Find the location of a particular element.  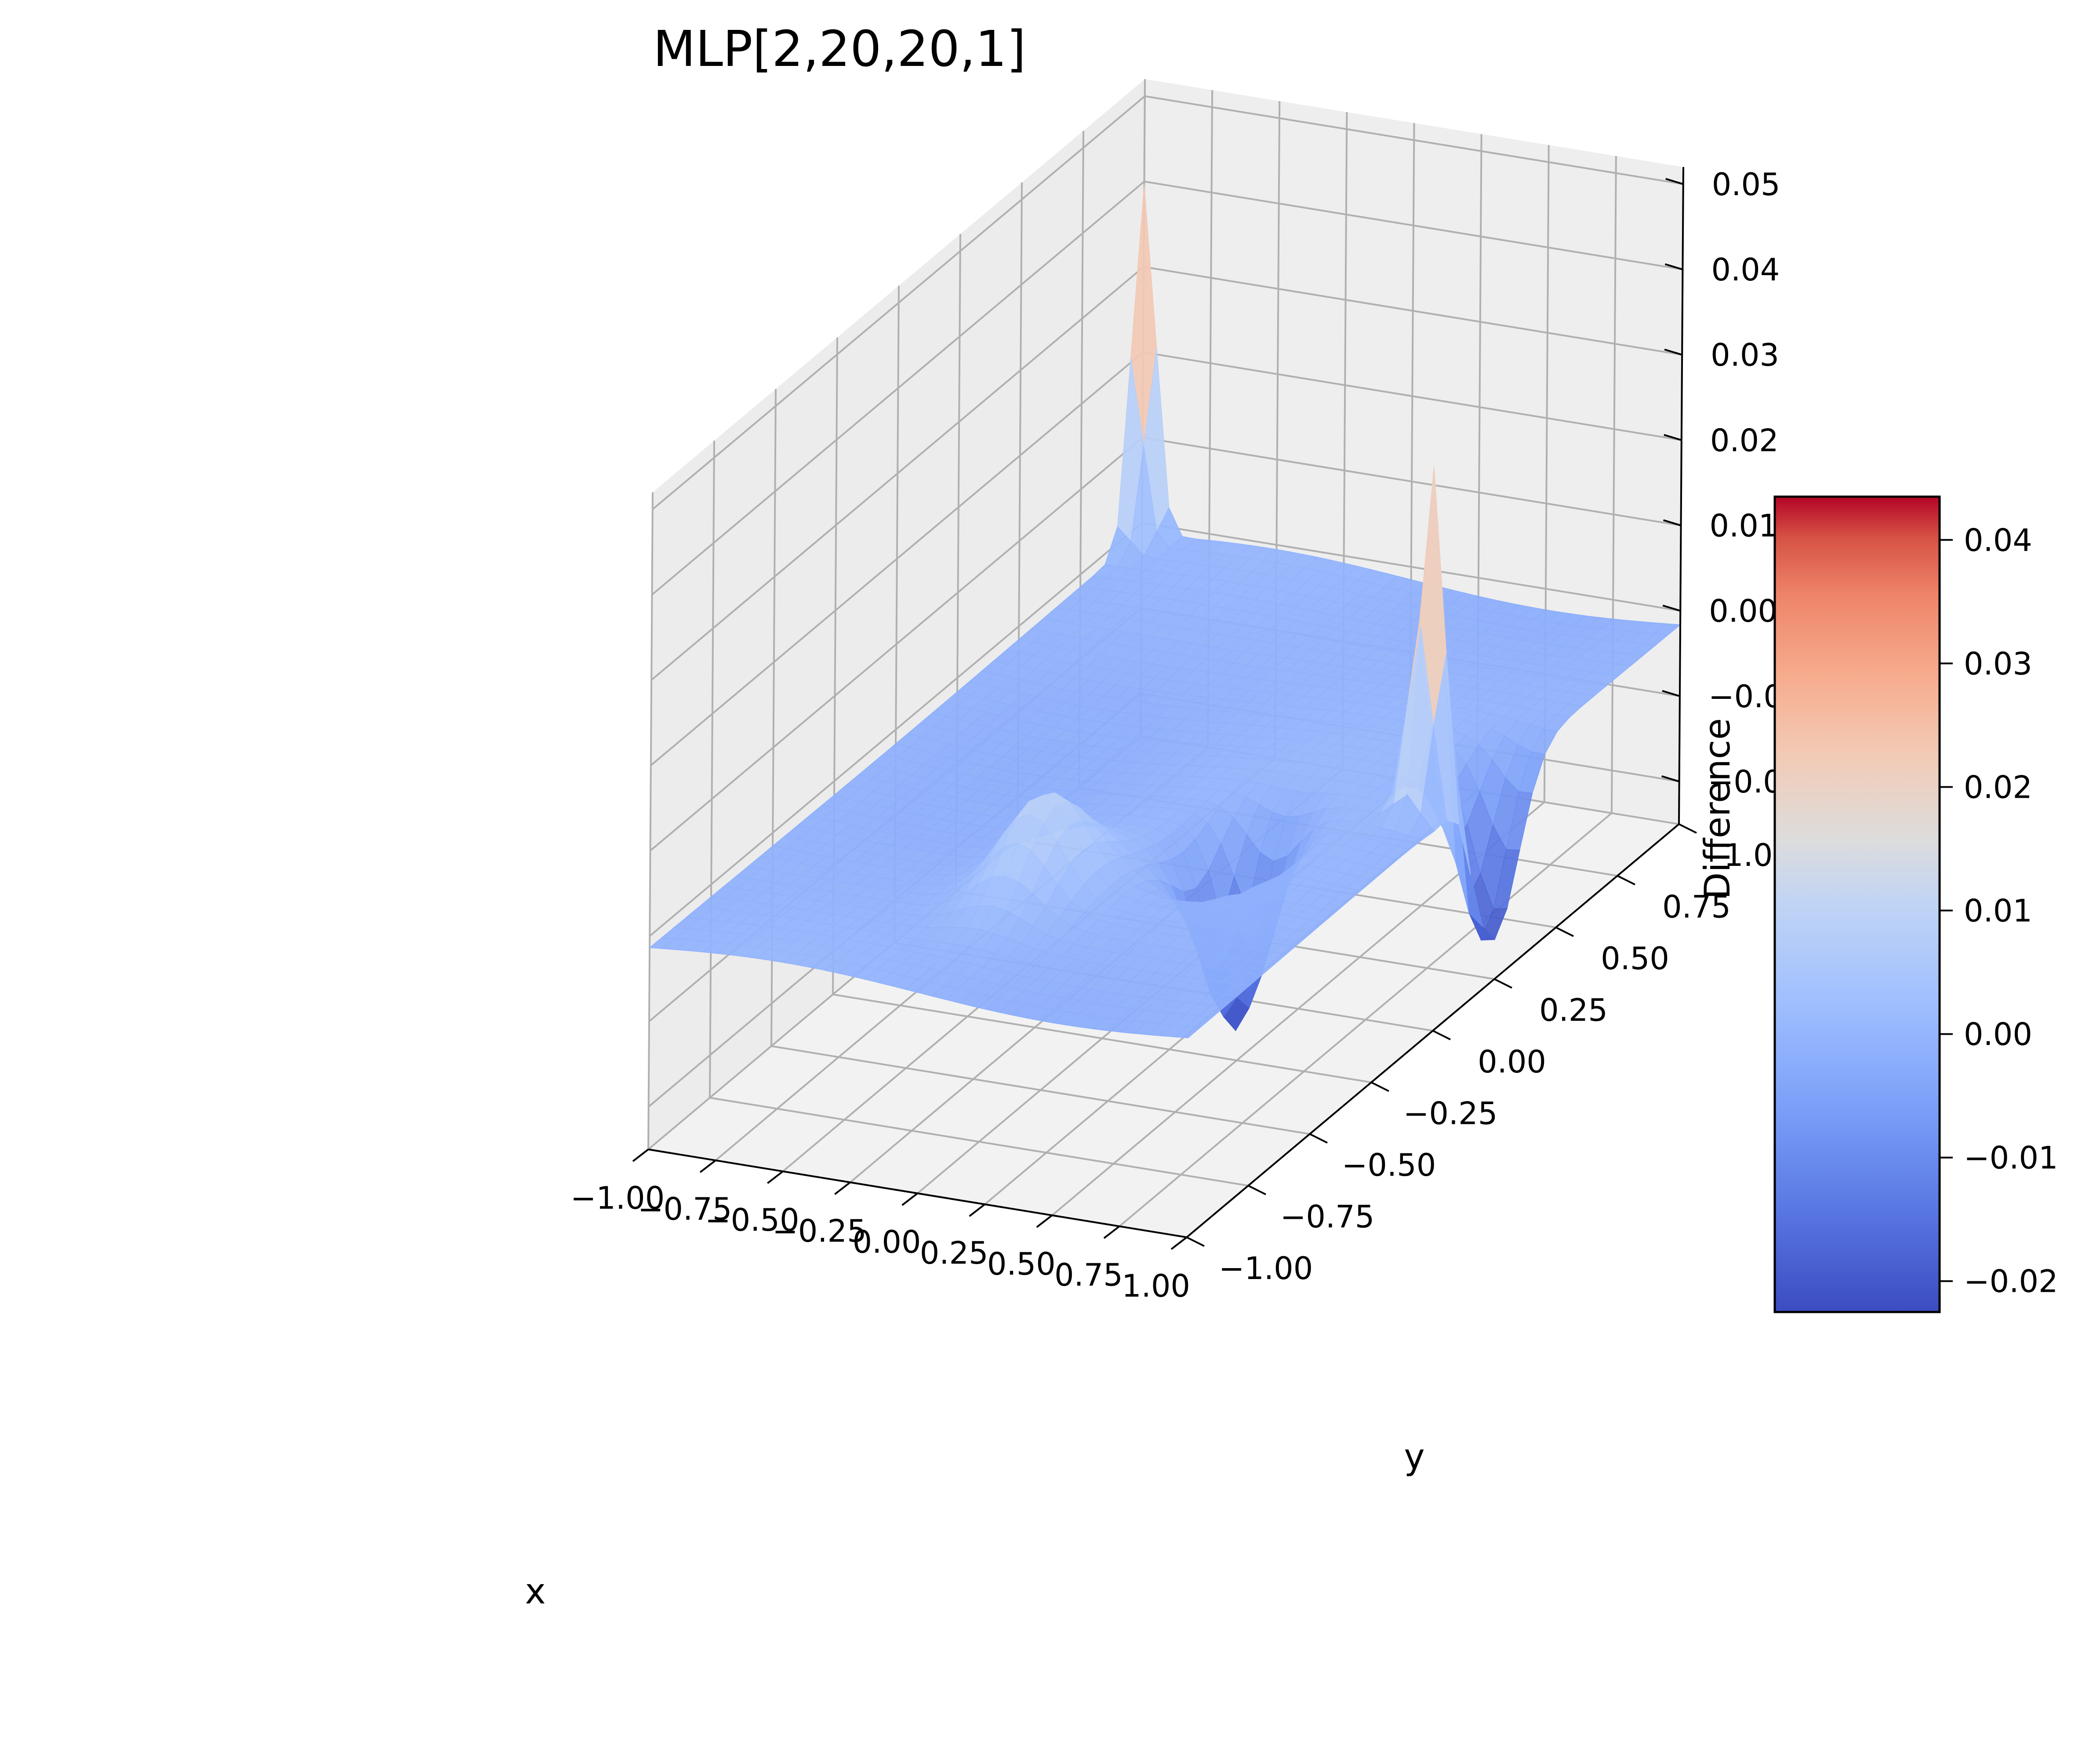

x-tick-label: 0.75 is located at coordinates (1088, 1275).